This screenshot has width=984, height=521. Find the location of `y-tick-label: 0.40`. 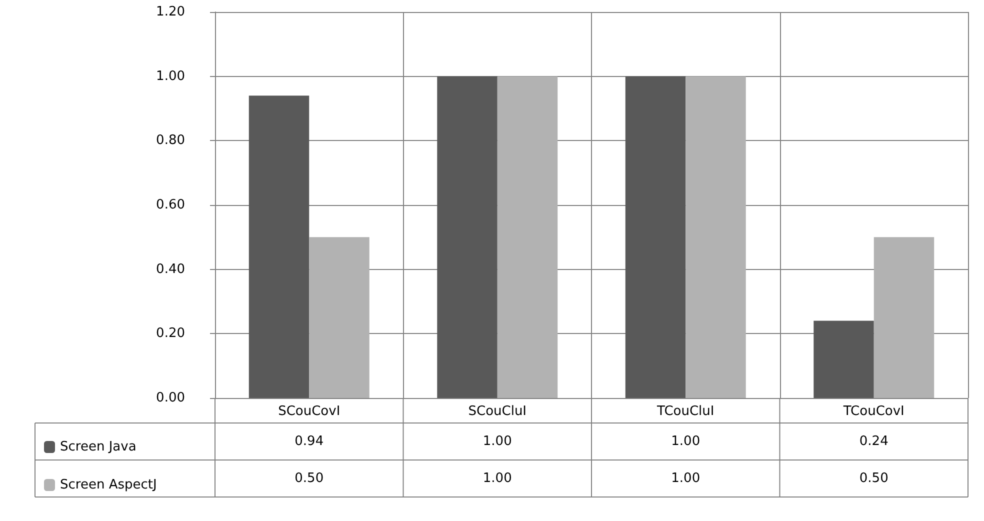

y-tick-label: 0.40 is located at coordinates (170, 269).